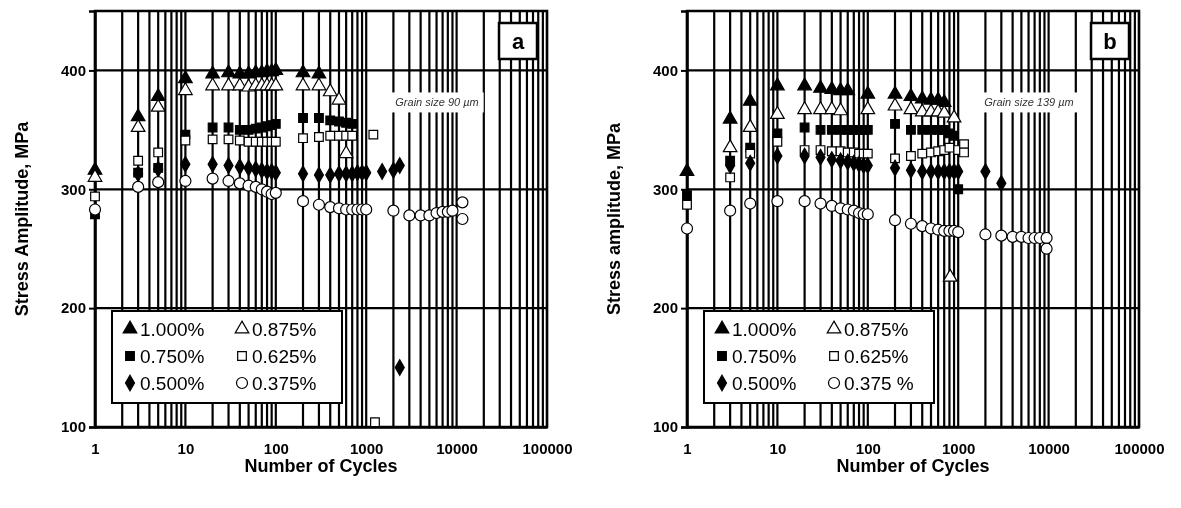 Image resolution: width=1181 pixels, height=508 pixels. I want to click on y-axis-title: Stress Amplitude, MPa, so click(22, 218).